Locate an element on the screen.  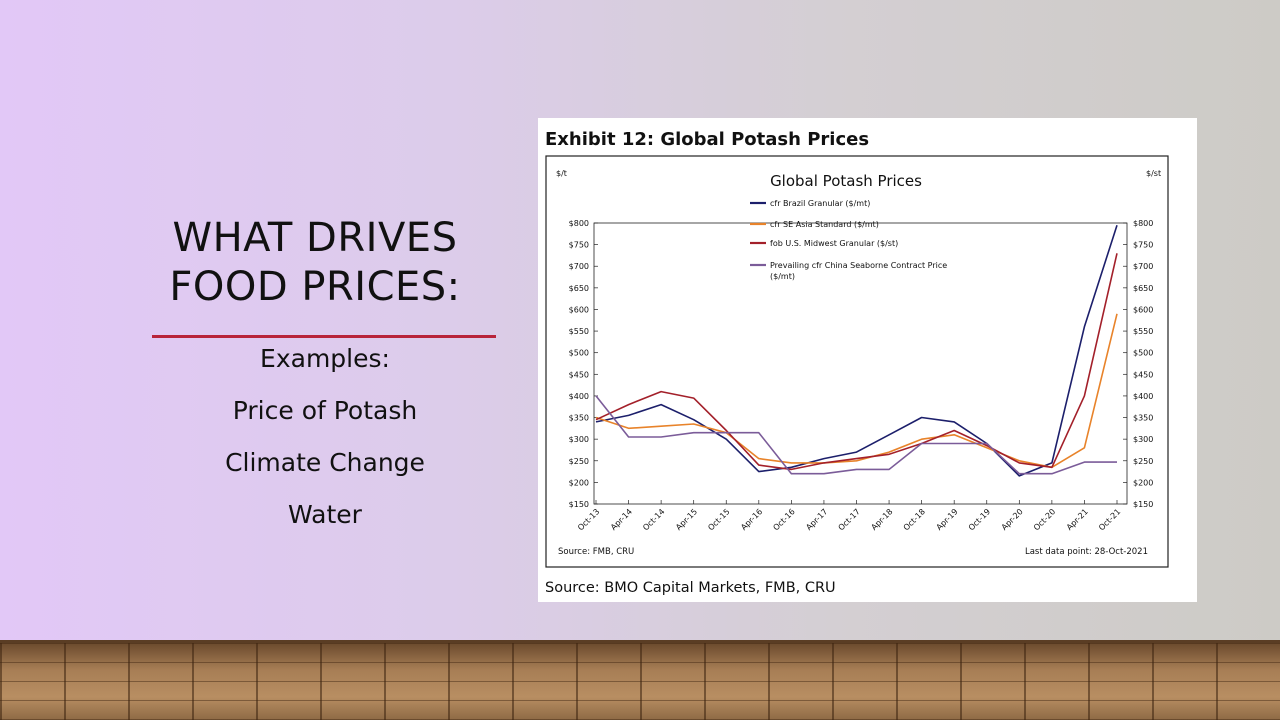
y-tick-left-label: $200 is located at coordinates (579, 482).